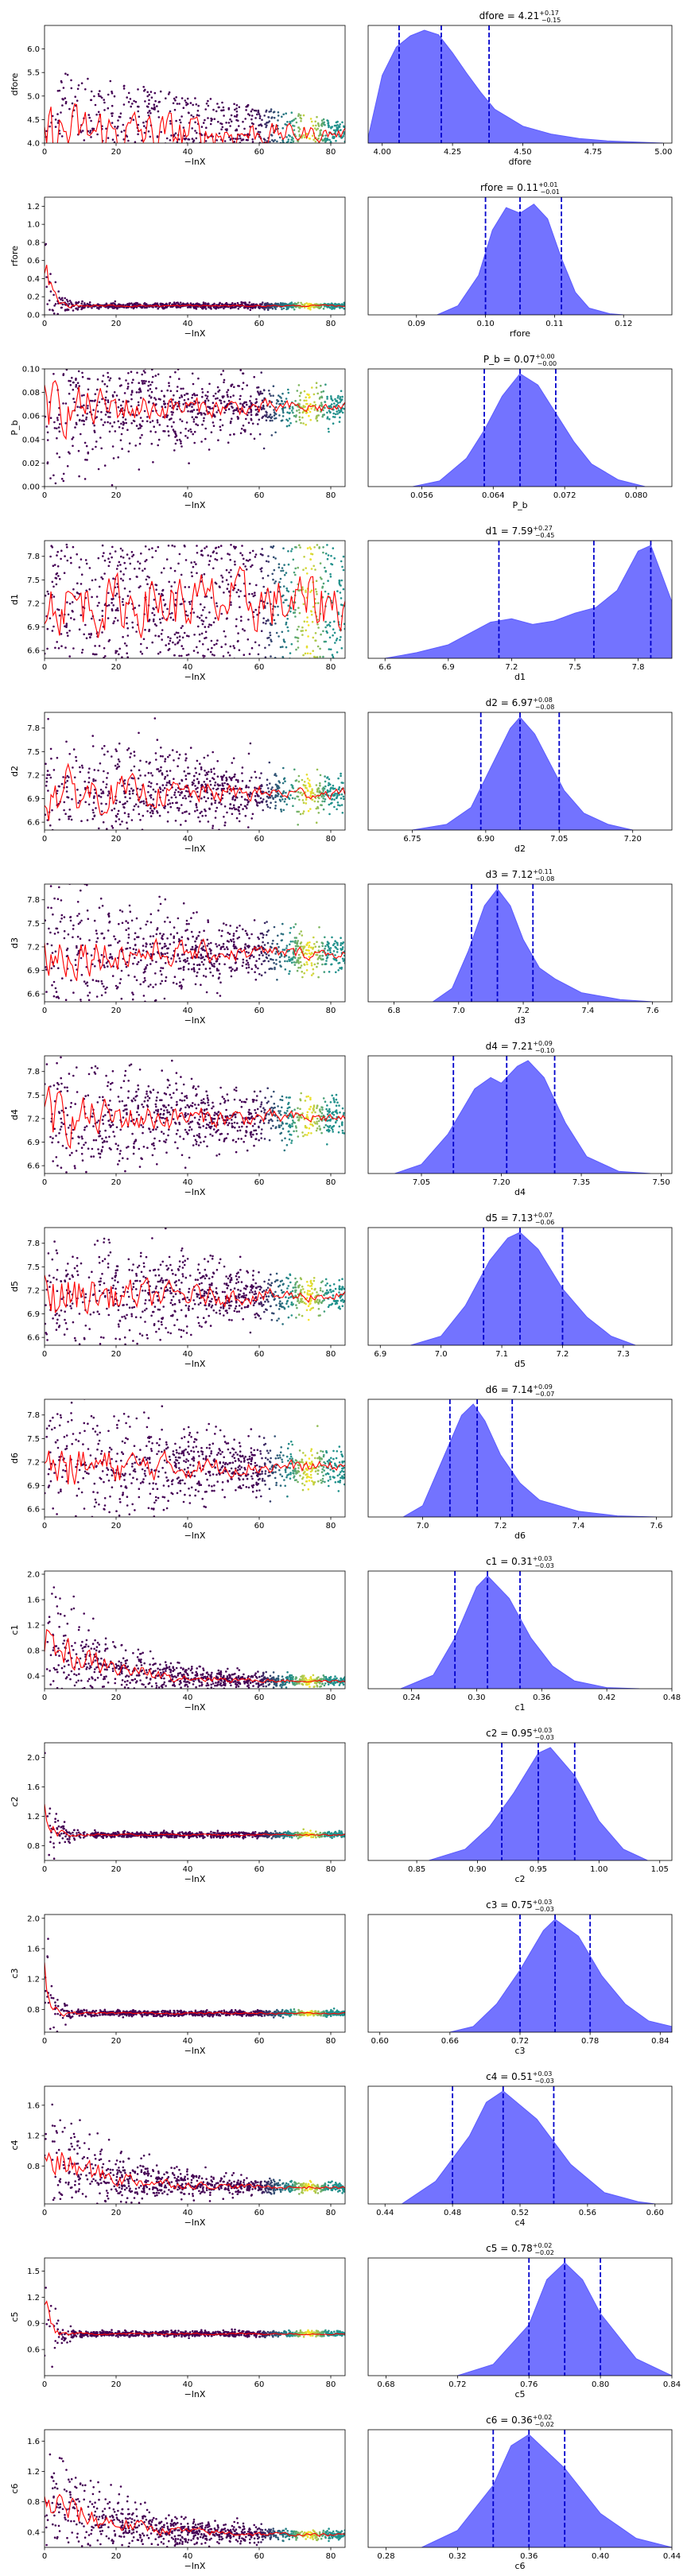  I want to click on trace-ytick-label: 6.0, so click(33, 49).